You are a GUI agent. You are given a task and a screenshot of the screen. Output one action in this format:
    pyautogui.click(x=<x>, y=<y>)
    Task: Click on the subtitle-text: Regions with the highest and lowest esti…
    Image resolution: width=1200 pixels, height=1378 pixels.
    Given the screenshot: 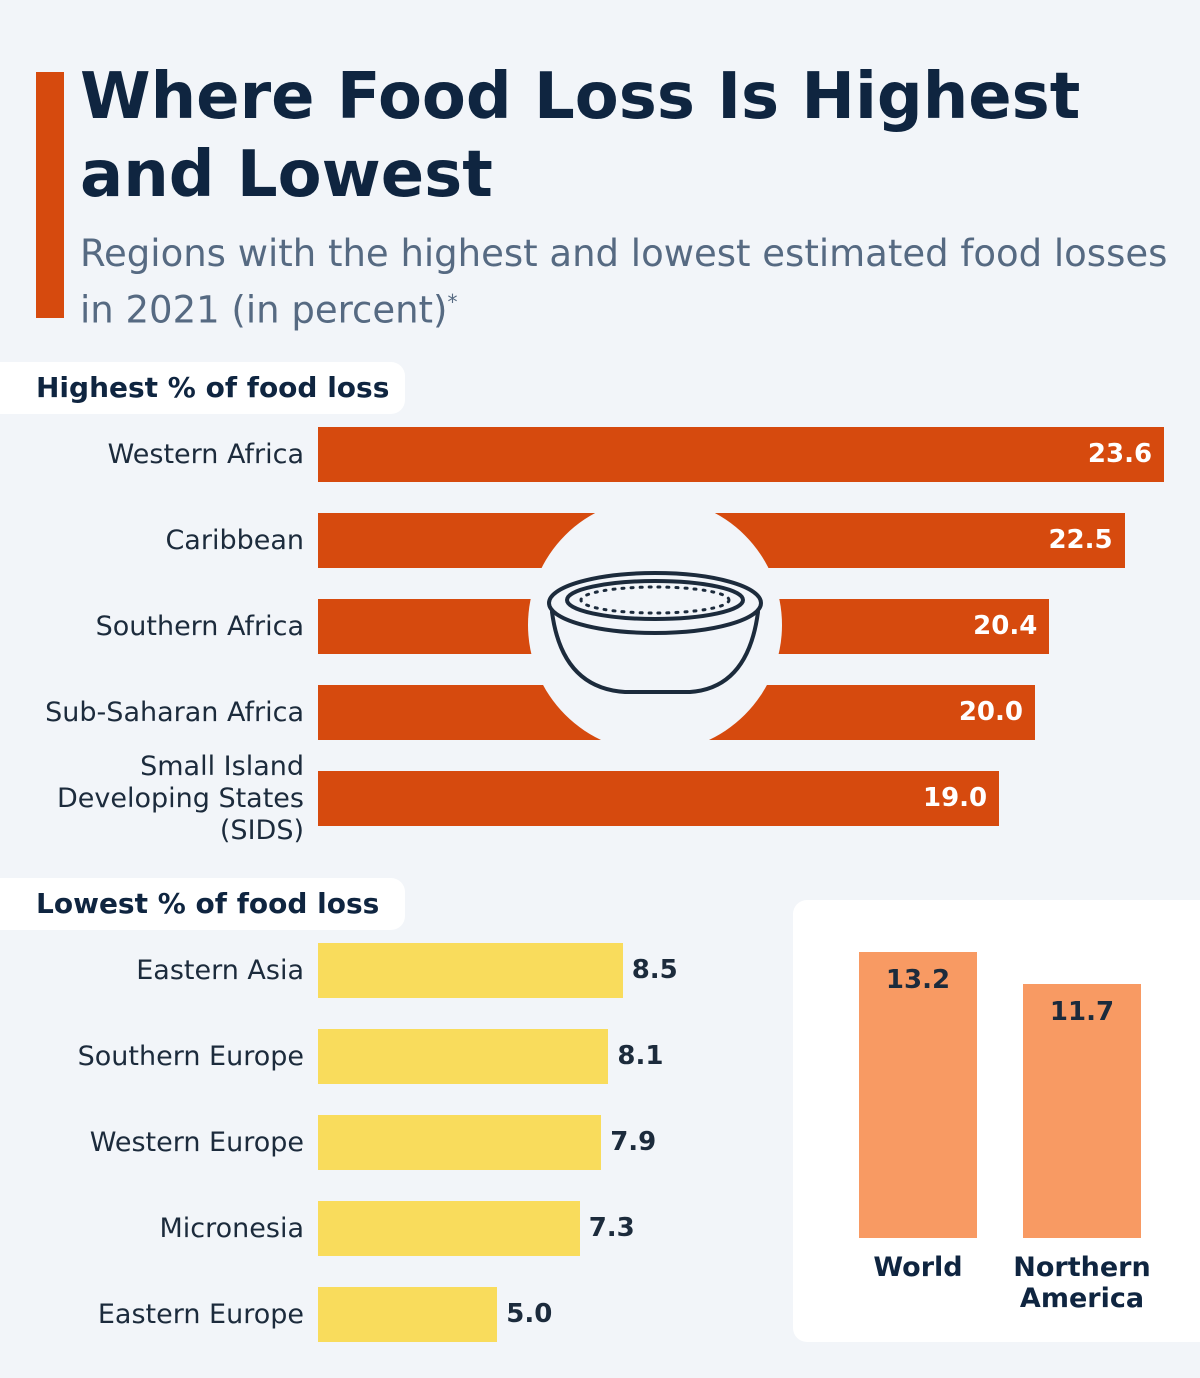 What is the action you would take?
    pyautogui.click(x=624, y=282)
    